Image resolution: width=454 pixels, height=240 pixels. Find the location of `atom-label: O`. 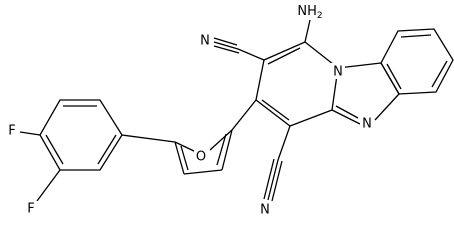

atom-label: O is located at coordinates (201, 157).